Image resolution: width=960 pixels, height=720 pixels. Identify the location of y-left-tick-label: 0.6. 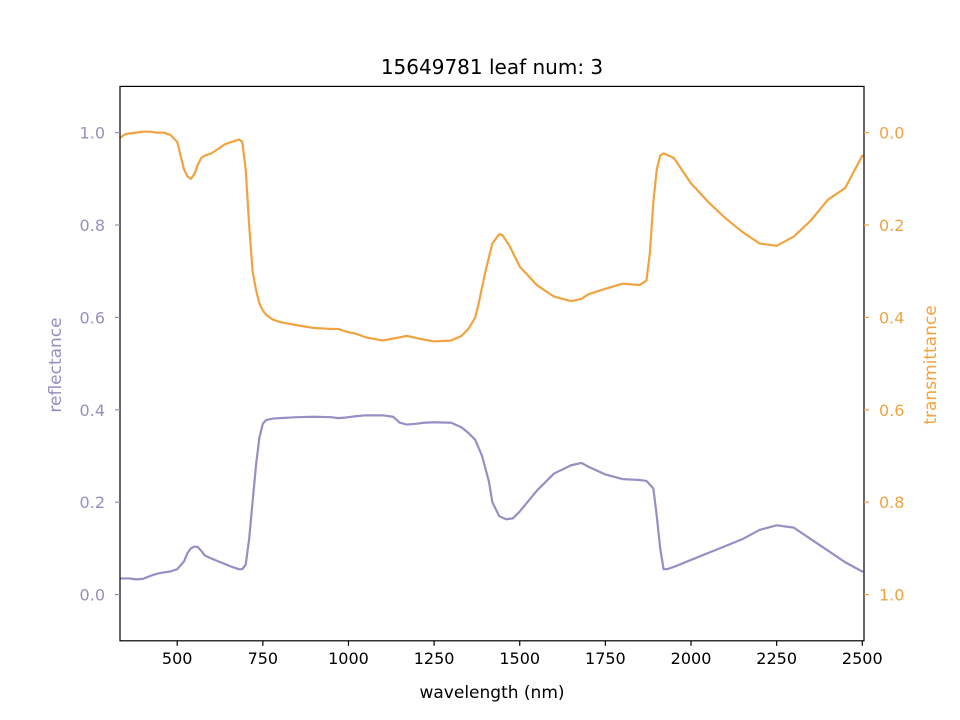
(92, 317).